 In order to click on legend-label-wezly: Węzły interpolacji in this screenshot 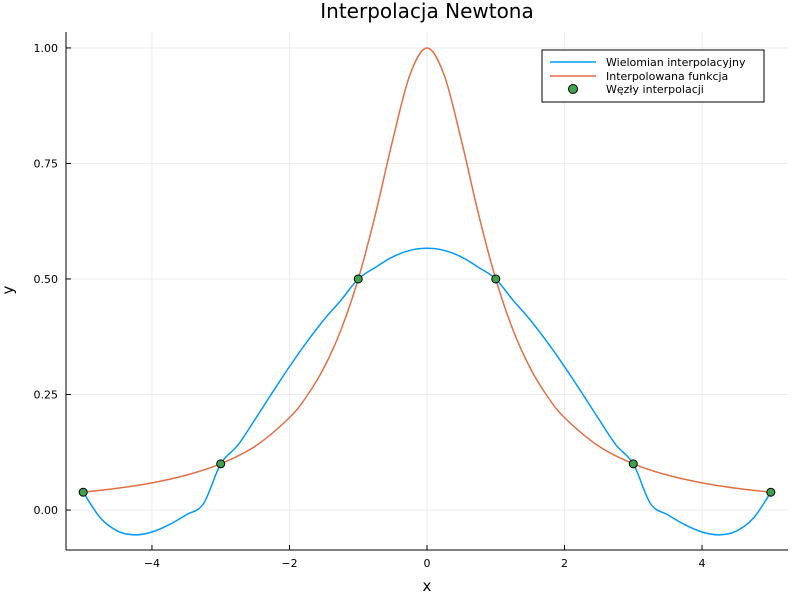, I will do `click(655, 89)`.